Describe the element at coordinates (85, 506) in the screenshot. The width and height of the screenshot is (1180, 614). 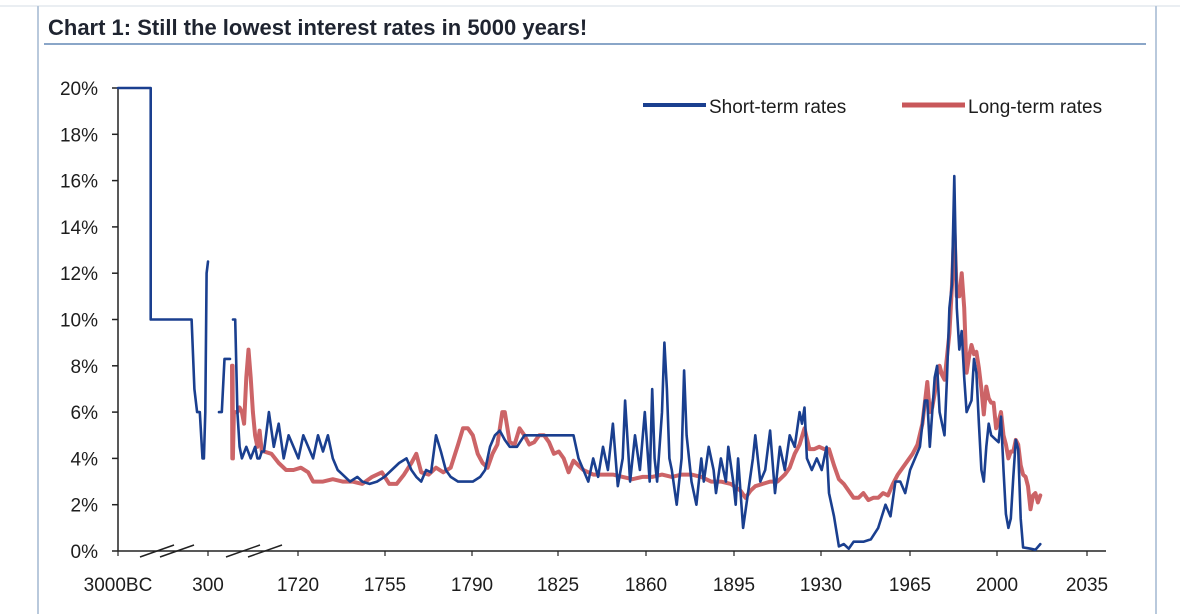
I see `y-tick-label: 2%` at that location.